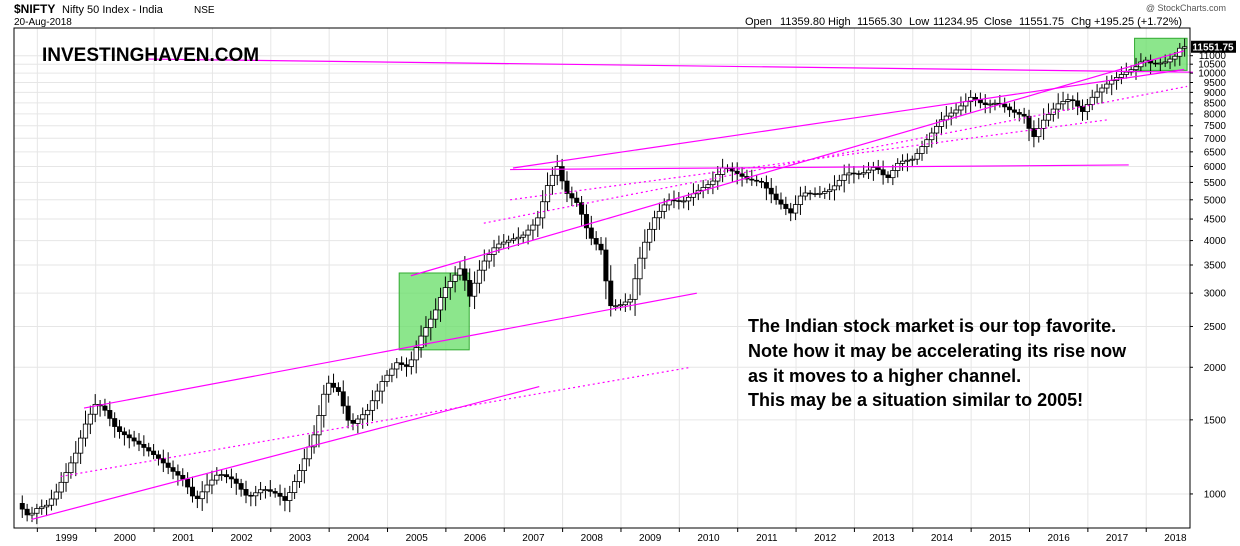 The image size is (1240, 546). I want to click on y-tick-label: 9000, so click(1215, 93).